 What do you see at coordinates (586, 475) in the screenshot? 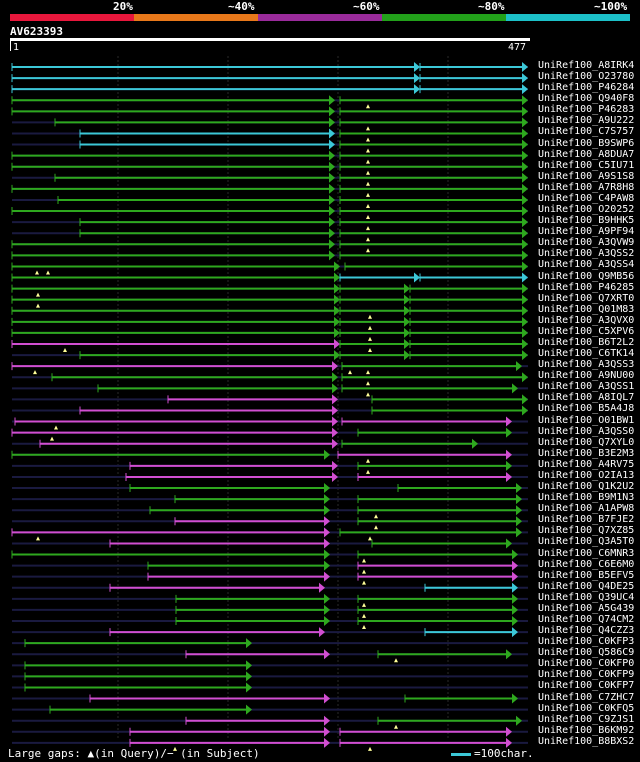
I see `hit-label: UniRef100_O2IA13` at bounding box center [586, 475].